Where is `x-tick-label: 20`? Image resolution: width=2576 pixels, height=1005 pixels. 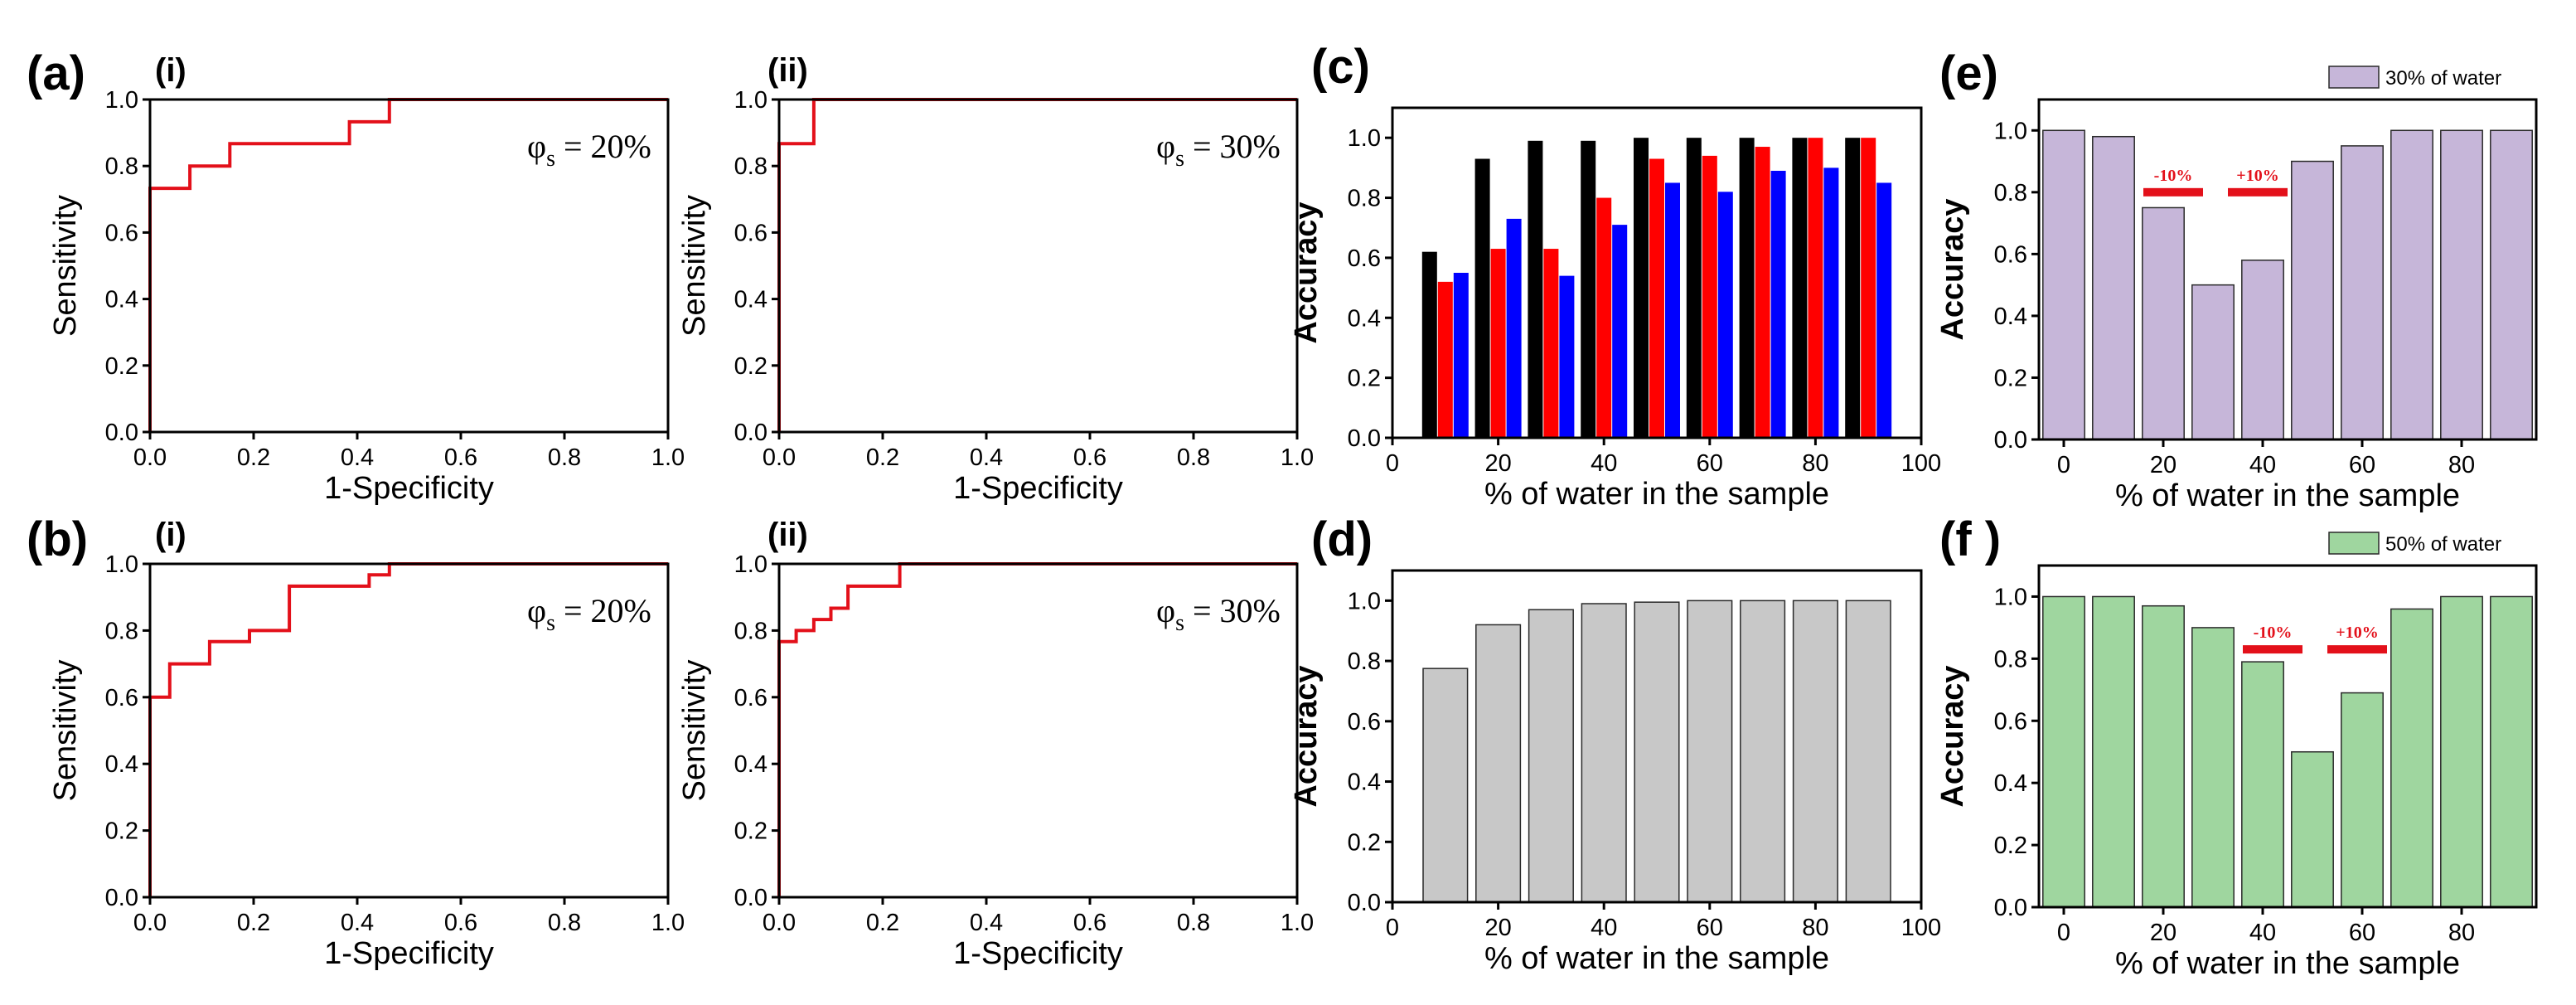 x-tick-label: 20 is located at coordinates (1497, 928).